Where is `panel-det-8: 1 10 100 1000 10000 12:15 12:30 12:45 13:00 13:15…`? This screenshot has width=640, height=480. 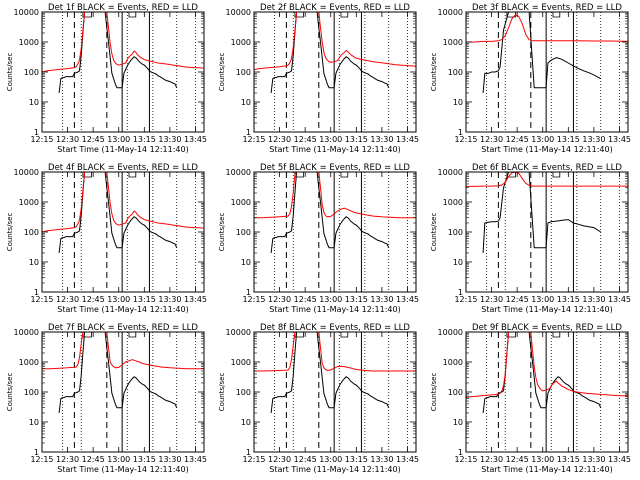
panel-det-8: 1 10 100 1000 10000 12:15 12:30 12:45 13:00 13:15… is located at coordinates (318, 398).